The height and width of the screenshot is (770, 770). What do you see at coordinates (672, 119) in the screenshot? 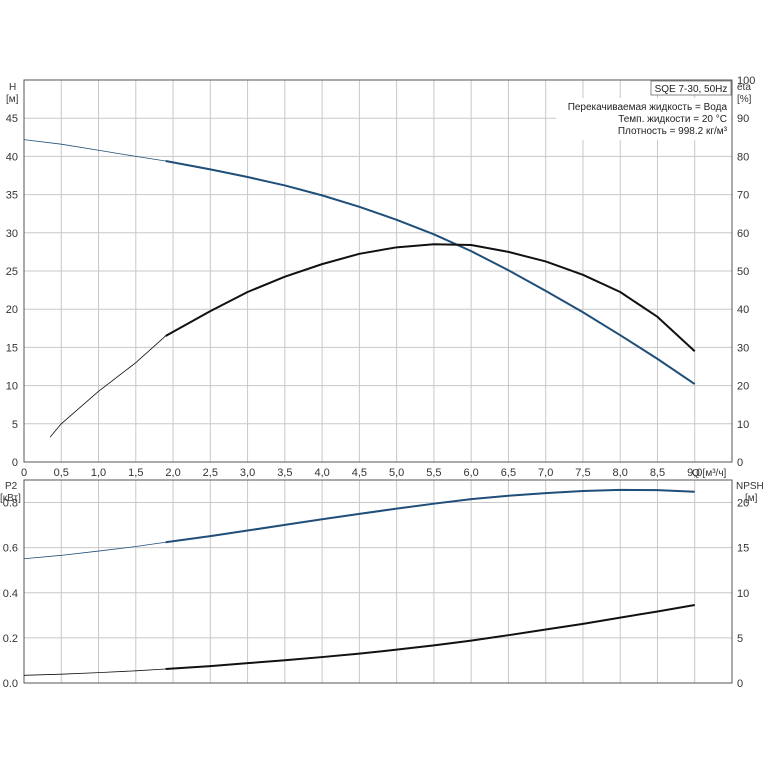
I see `info-temperature: Темп. жидкости = 20 °C` at bounding box center [672, 119].